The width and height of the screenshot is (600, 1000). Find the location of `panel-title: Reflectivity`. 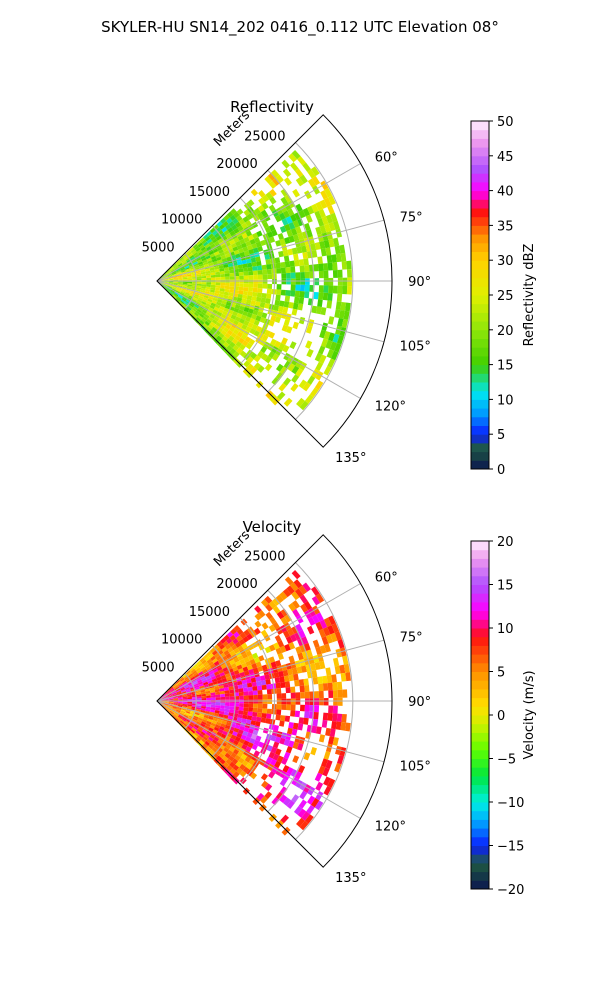

panel-title: Reflectivity is located at coordinates (272, 107).